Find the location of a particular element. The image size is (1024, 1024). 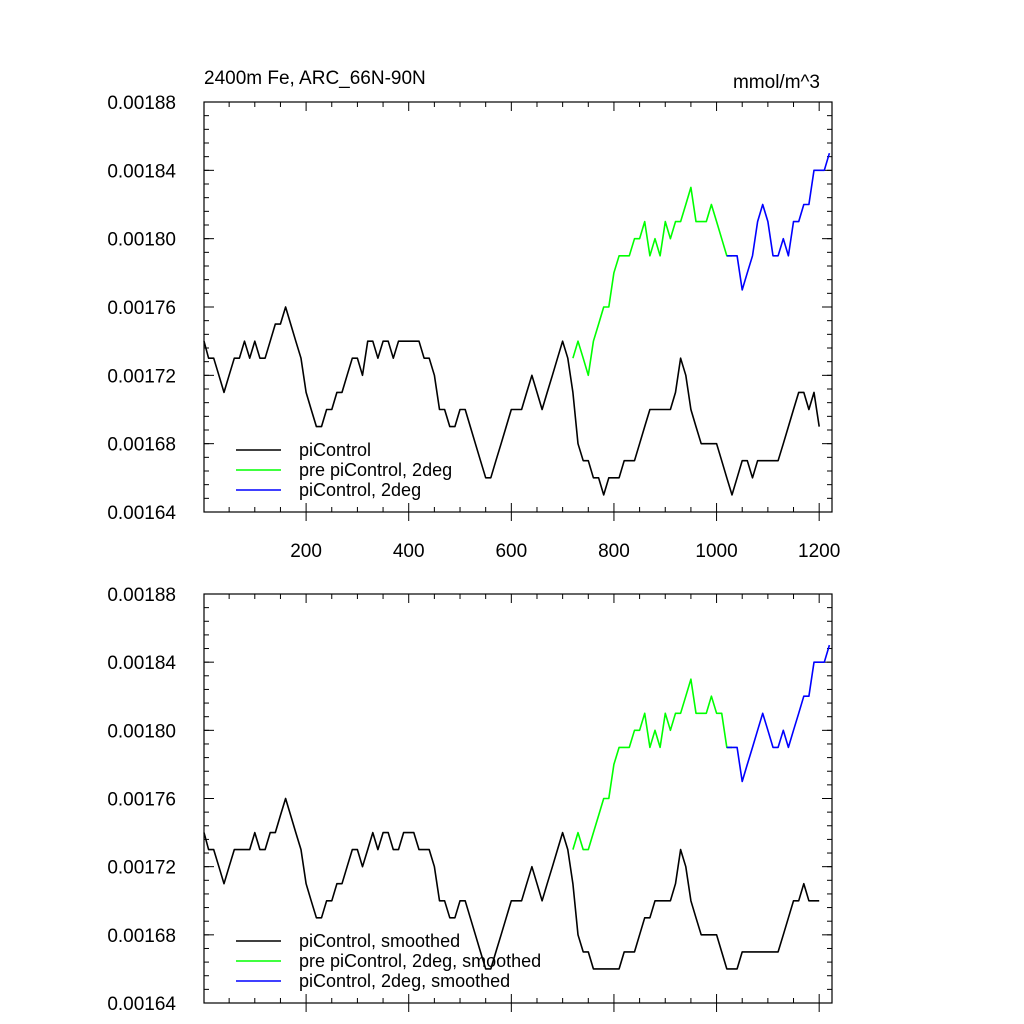

legend-label: piControl, 2deg, smoothed is located at coordinates (404, 981).